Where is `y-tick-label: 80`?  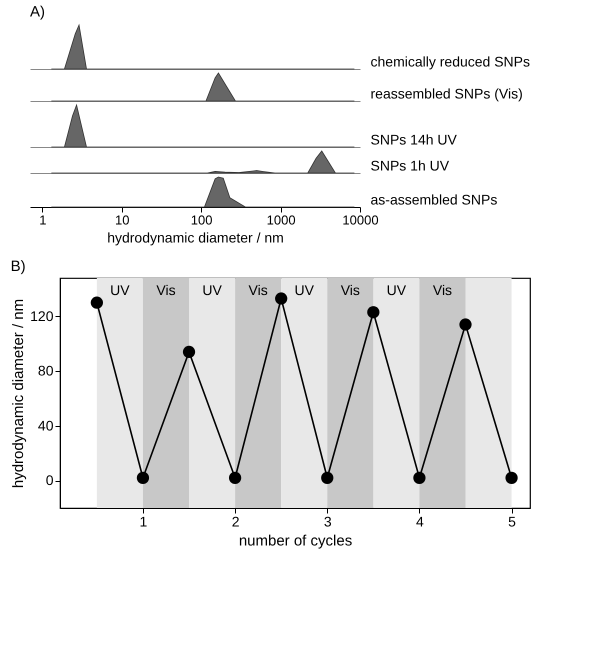
y-tick-label: 80 is located at coordinates (46, 370).